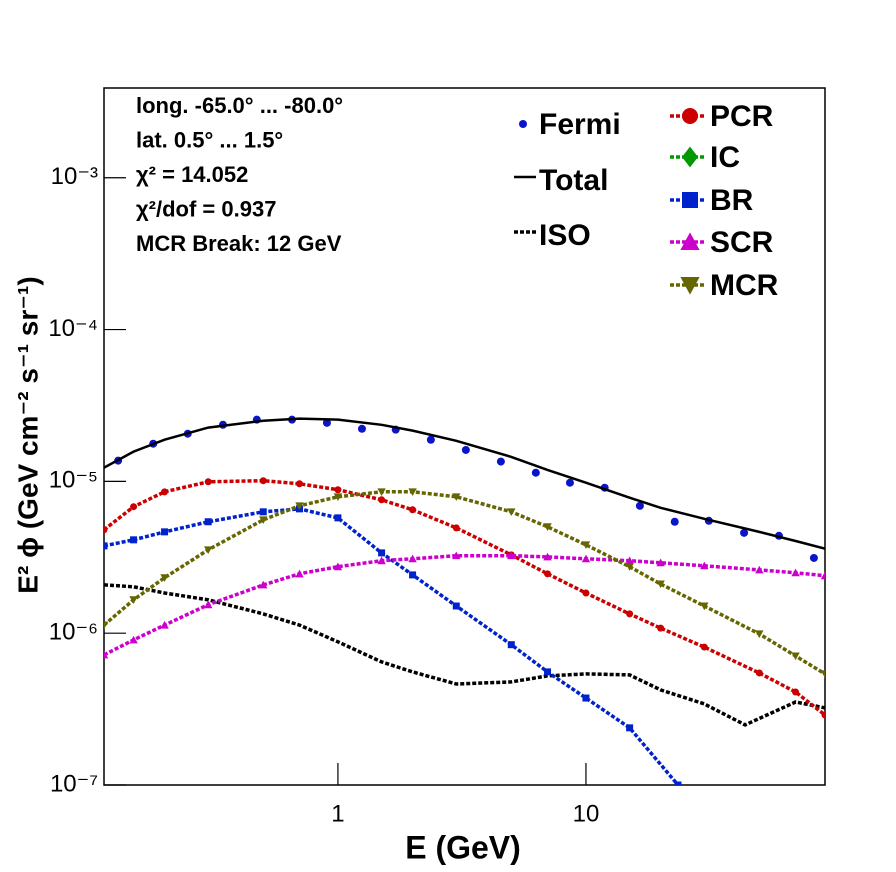 The height and width of the screenshot is (872, 896). Describe the element at coordinates (744, 285) in the screenshot. I see `legend-label: MCR` at that location.